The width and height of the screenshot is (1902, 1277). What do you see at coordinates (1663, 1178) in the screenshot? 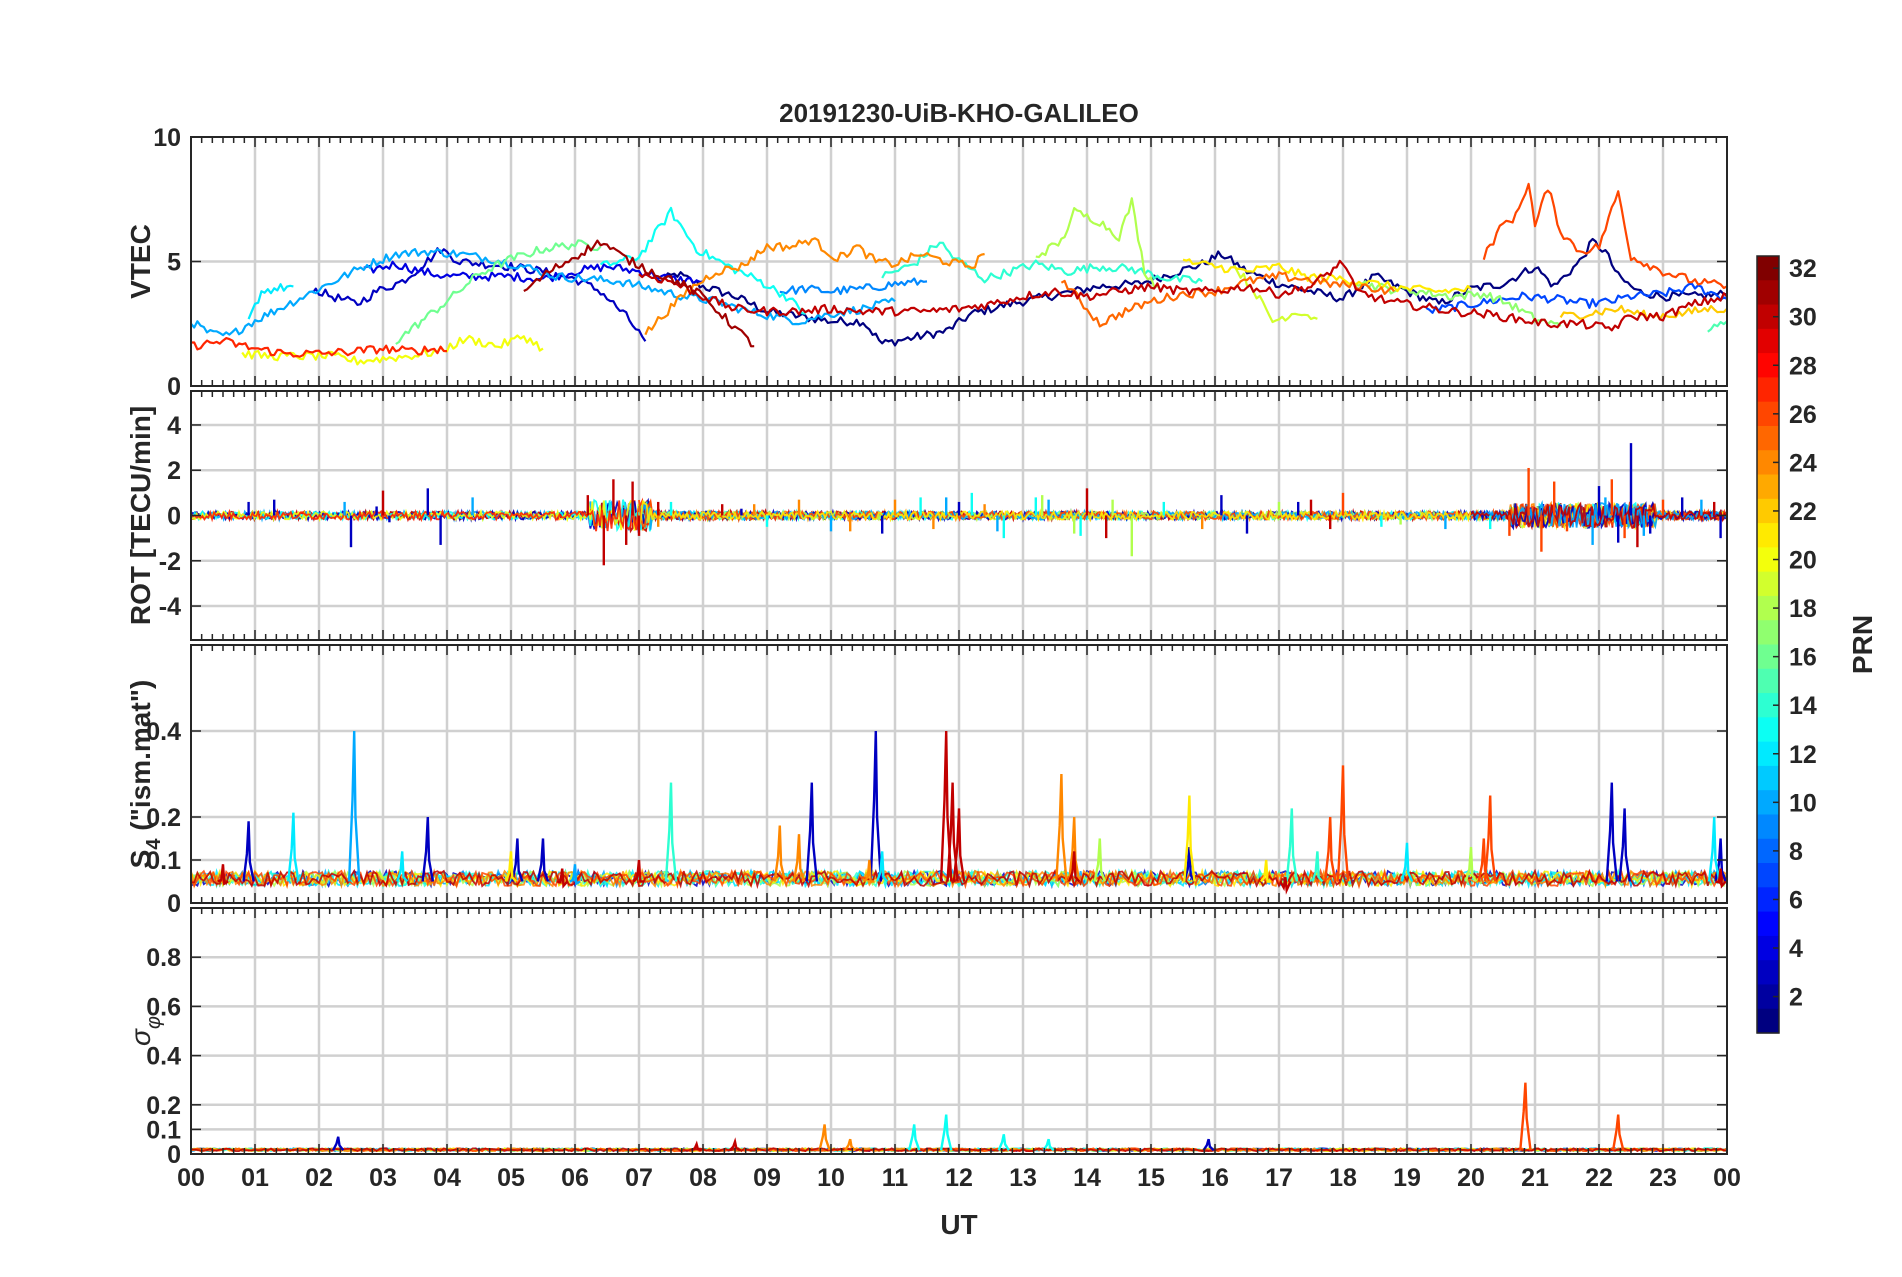
I see `x-tick-label: 23` at bounding box center [1663, 1178].